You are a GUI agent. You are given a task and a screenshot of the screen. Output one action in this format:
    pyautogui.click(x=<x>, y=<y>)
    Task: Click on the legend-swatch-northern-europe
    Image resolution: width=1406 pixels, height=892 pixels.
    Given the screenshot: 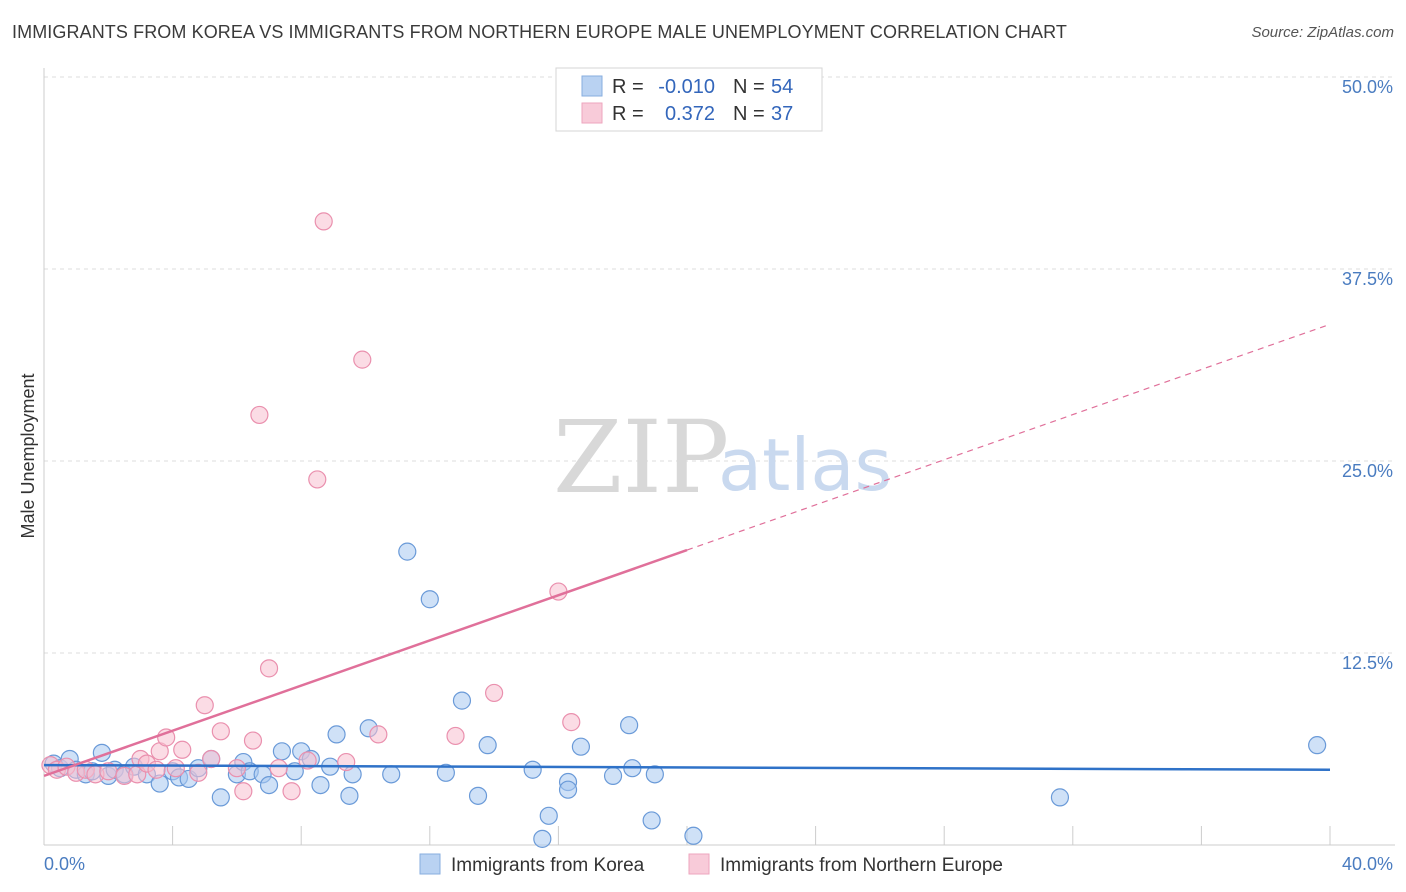 What is the action you would take?
    pyautogui.click(x=592, y=113)
    